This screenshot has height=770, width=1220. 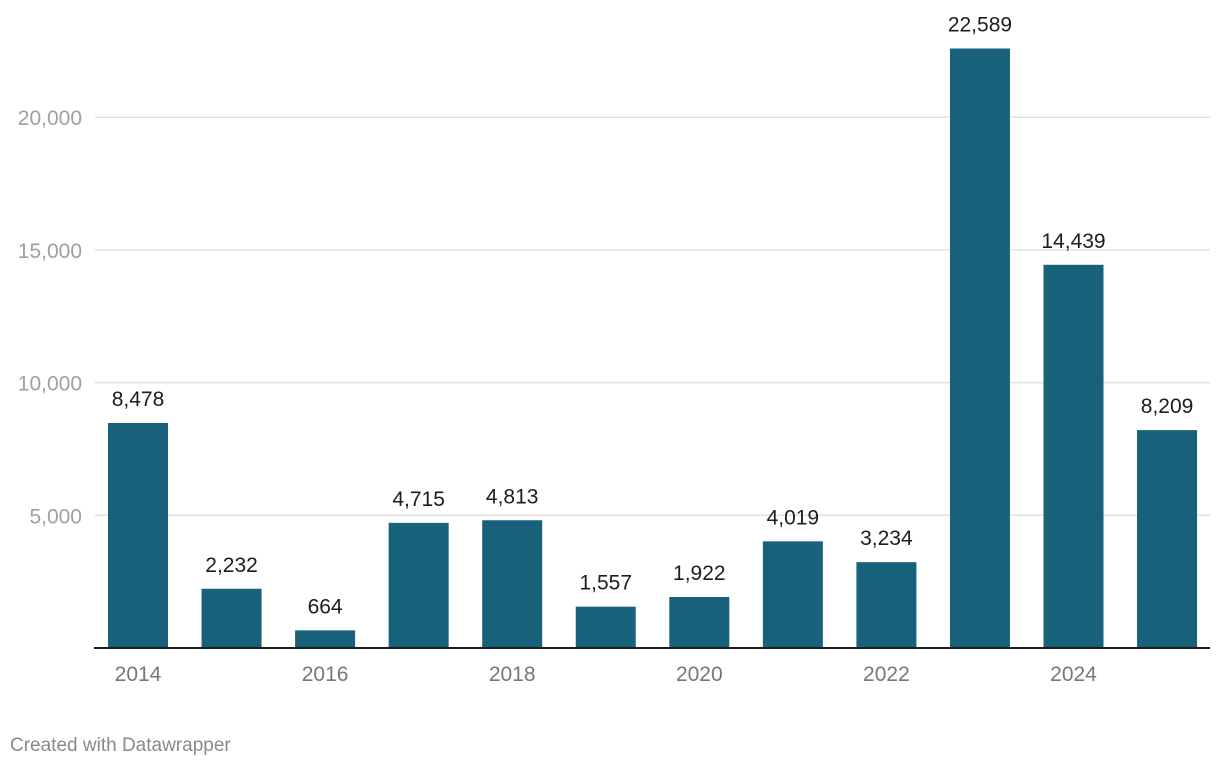 What do you see at coordinates (50, 118) in the screenshot?
I see `y-tick-label: 20,000` at bounding box center [50, 118].